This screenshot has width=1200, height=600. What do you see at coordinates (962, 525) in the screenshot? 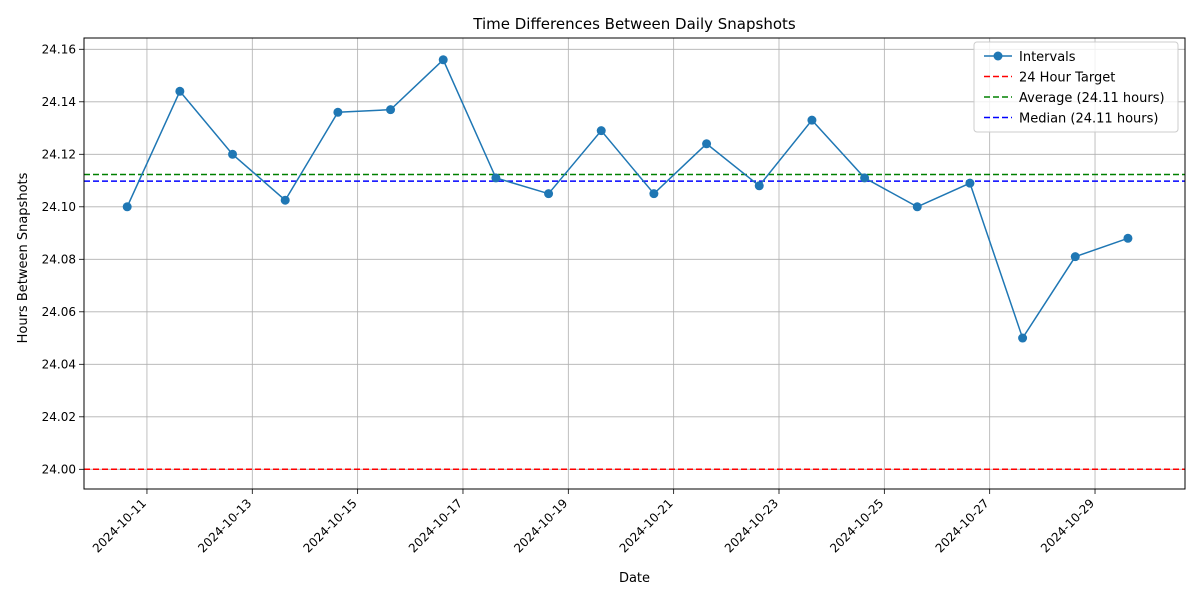
I see `x-tick-label: 2024-10-27` at bounding box center [962, 525].